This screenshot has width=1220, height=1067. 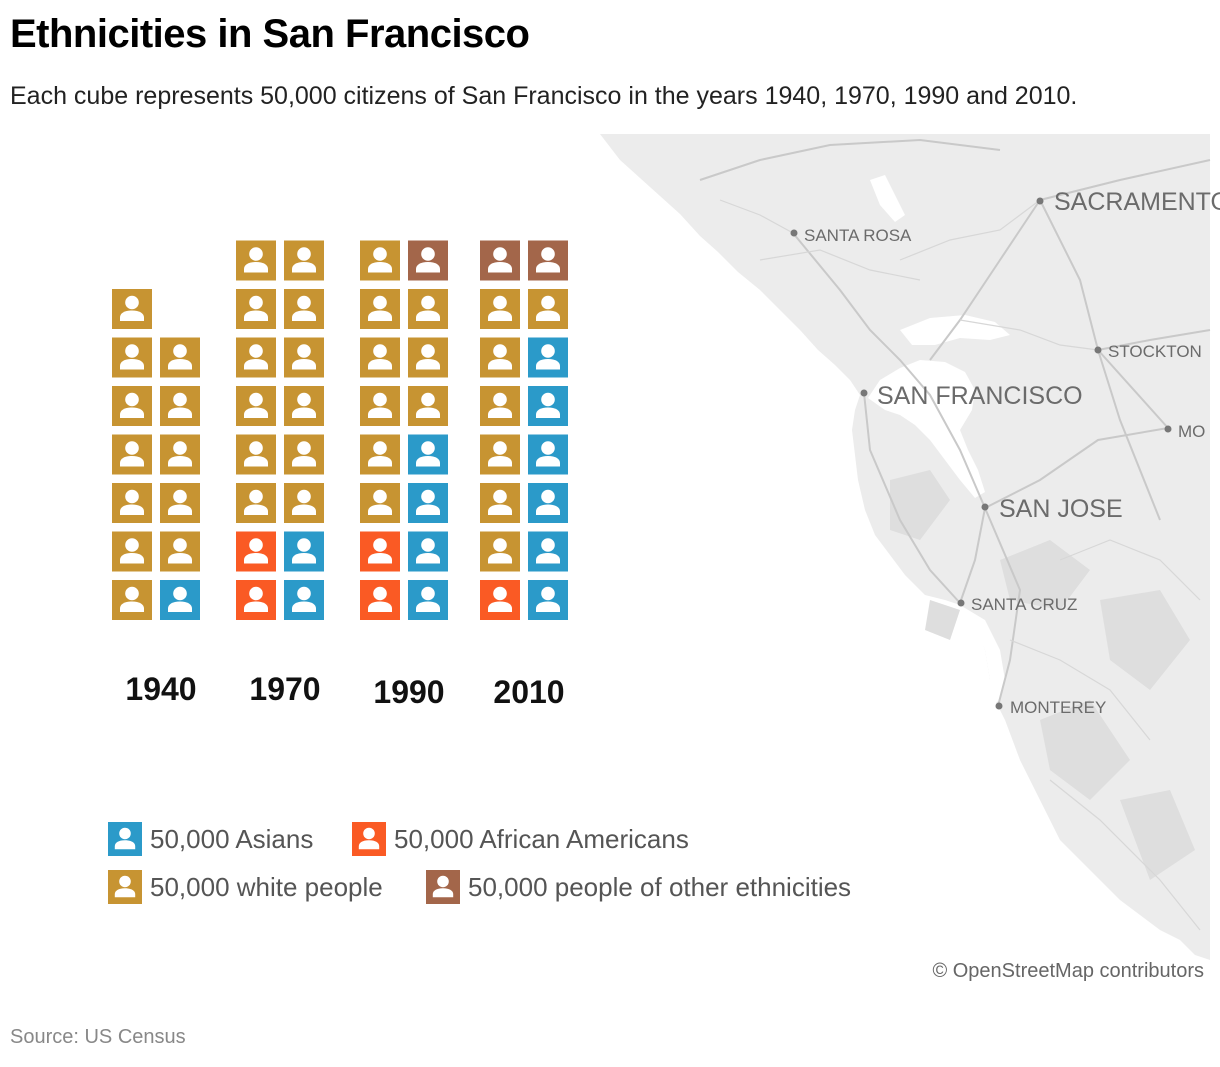 What do you see at coordinates (1058, 707) in the screenshot?
I see `city-label-monterey: MONTEREY` at bounding box center [1058, 707].